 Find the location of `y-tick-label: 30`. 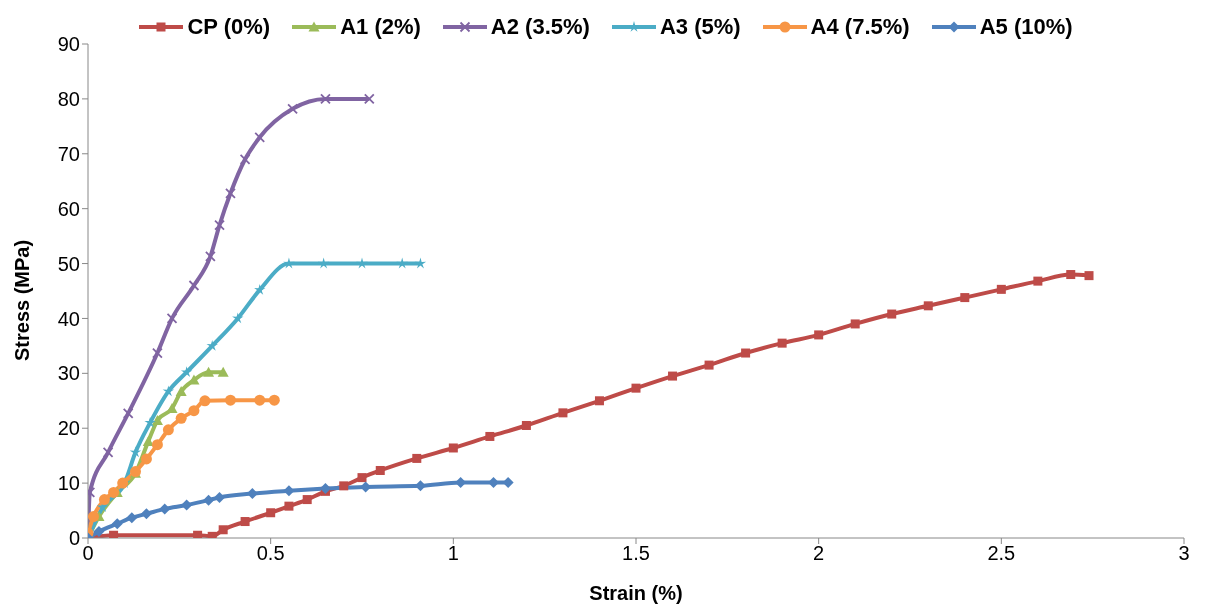

y-tick-label: 30 is located at coordinates (68, 373).